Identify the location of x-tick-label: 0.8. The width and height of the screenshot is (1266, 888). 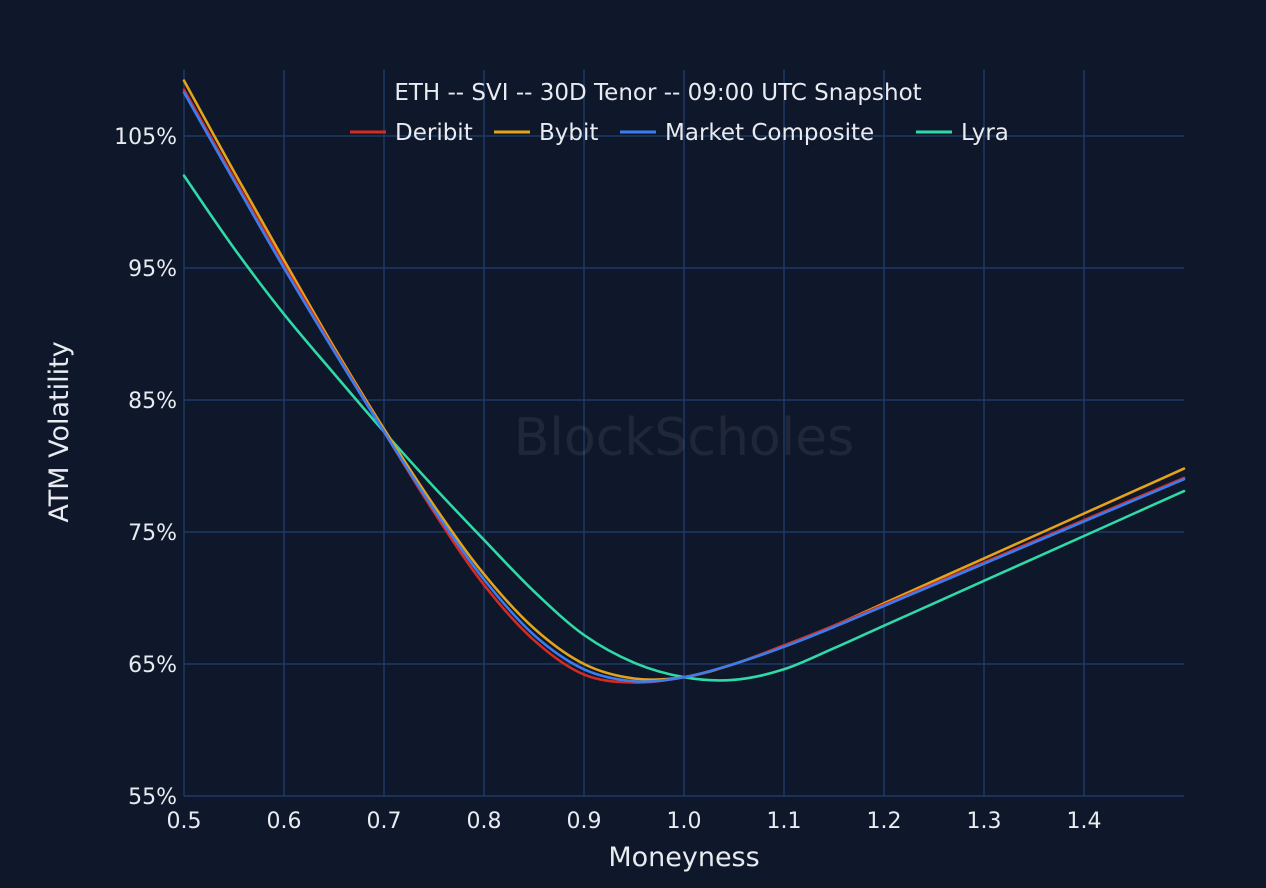
(484, 821).